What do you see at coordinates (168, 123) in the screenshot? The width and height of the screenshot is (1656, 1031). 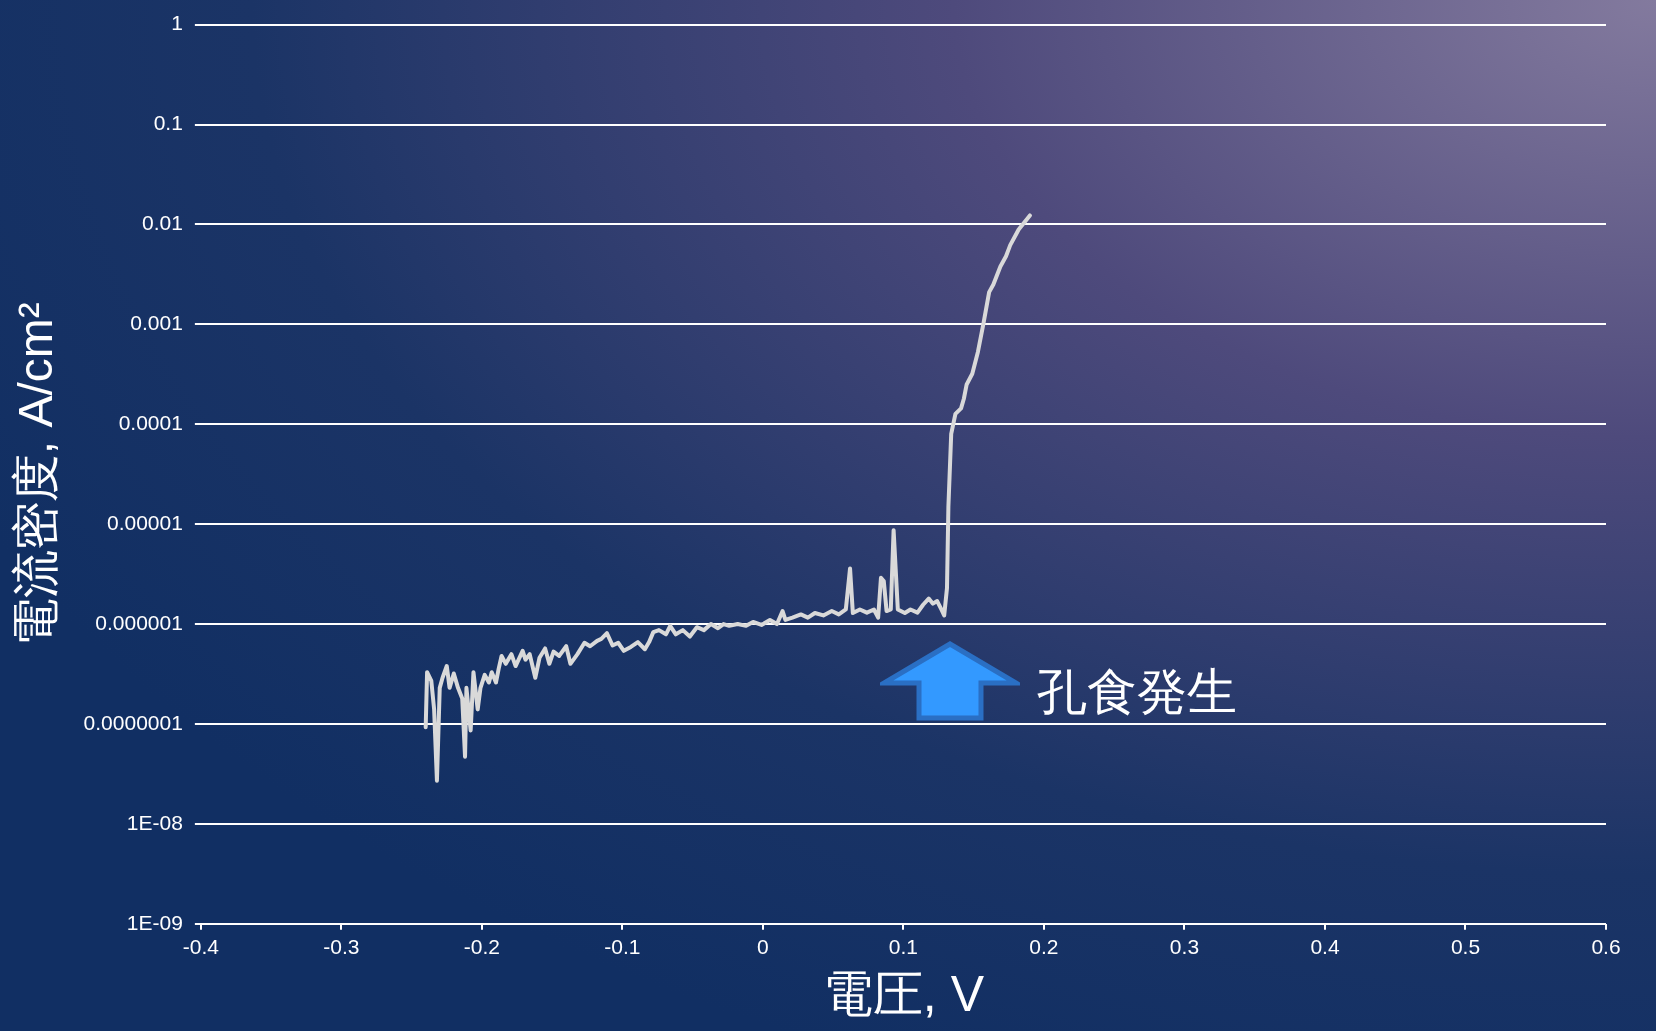 I see `y-tick-label: 0.1` at bounding box center [168, 123].